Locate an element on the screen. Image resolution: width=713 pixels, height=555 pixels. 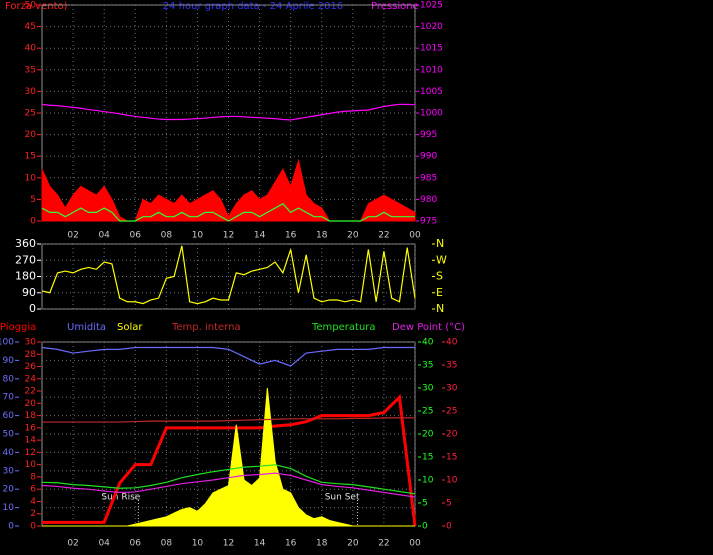
legend-label: Solar is located at coordinates (130, 327).